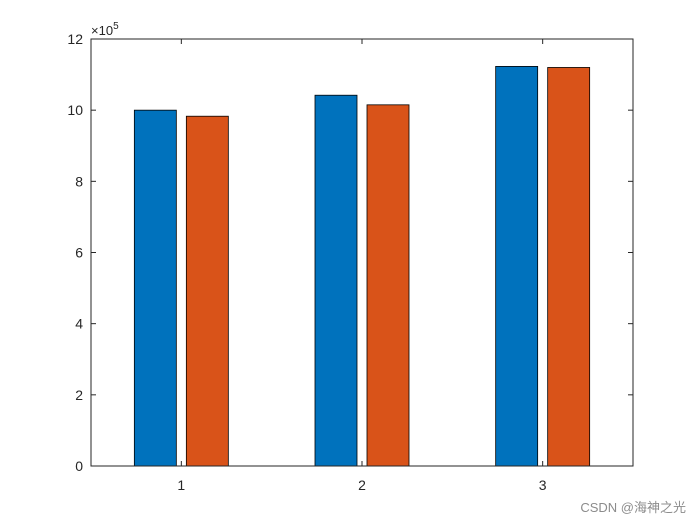  Describe the element at coordinates (633, 507) in the screenshot. I see `watermark-text: CSDN @海神之光` at that location.